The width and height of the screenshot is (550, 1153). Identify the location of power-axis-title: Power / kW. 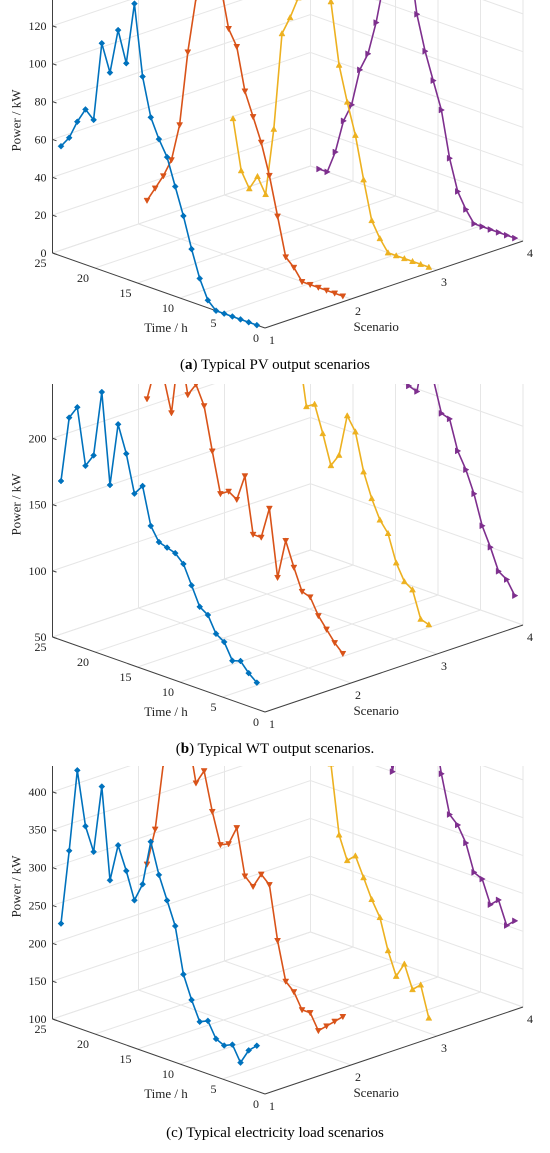
(16, 504).